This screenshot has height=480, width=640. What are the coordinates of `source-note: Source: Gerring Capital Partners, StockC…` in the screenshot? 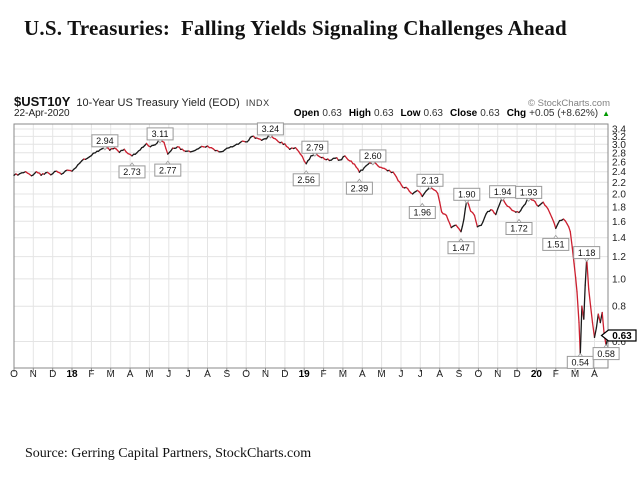 It's located at (168, 453).